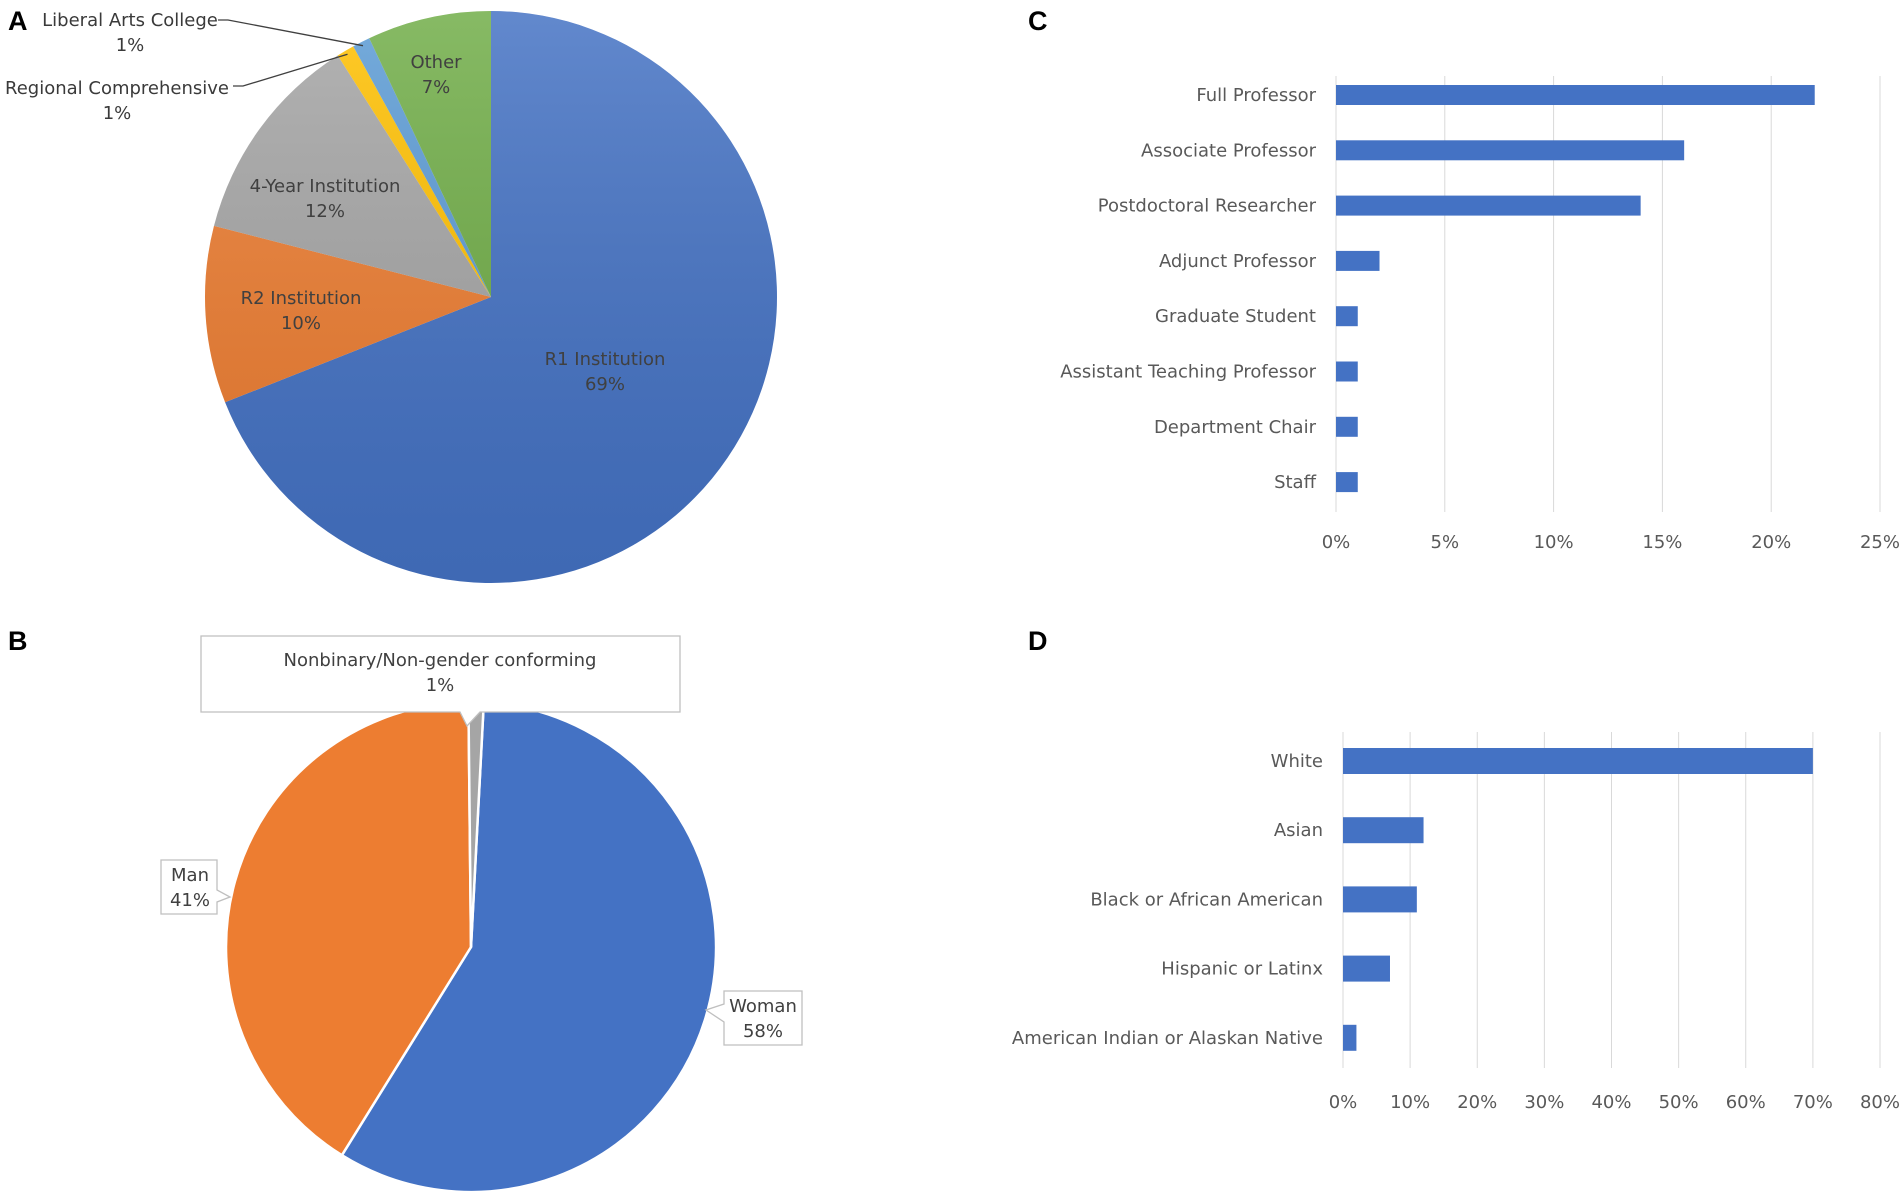  What do you see at coordinates (1038, 641) in the screenshot?
I see `panel-label-d: D` at bounding box center [1038, 641].